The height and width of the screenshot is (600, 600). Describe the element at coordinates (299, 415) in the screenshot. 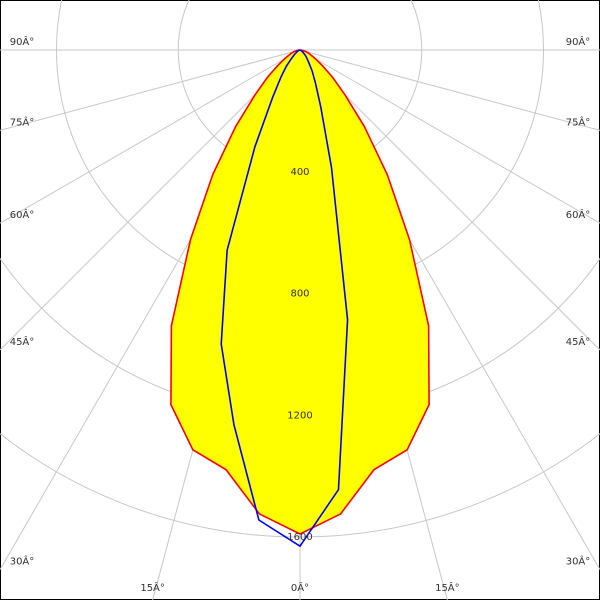

I see `radial-label: 1200` at that location.